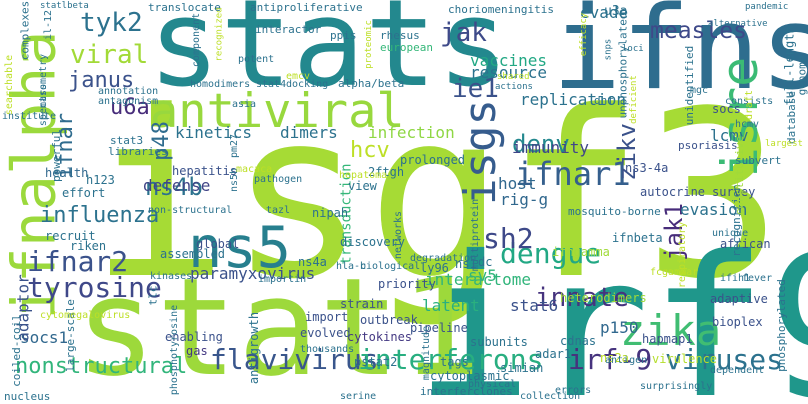  Describe the element at coordinates (101, 80) in the screenshot. I see `word-janus: janus` at that location.